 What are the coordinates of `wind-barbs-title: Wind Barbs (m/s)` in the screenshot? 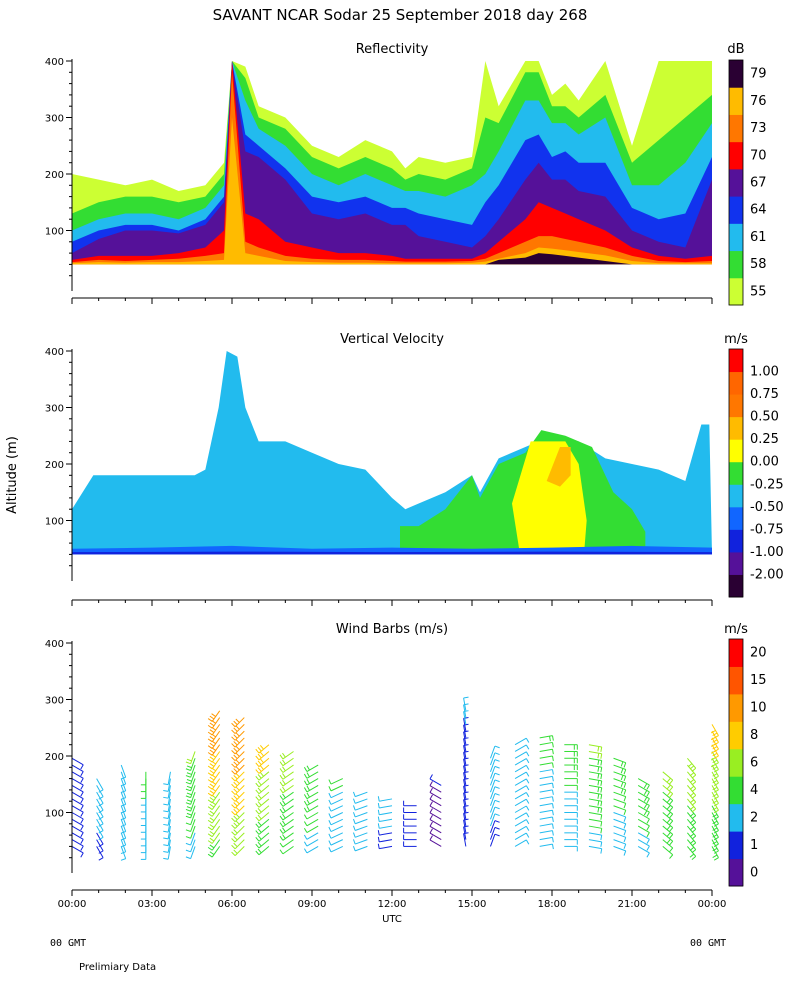 It's located at (392, 629).